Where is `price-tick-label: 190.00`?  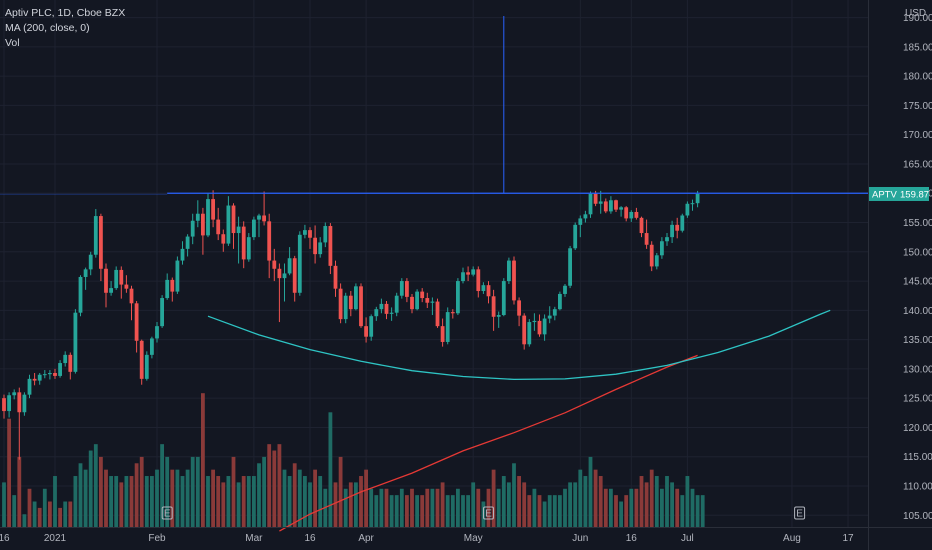 price-tick-label: 190.00 is located at coordinates (917, 18).